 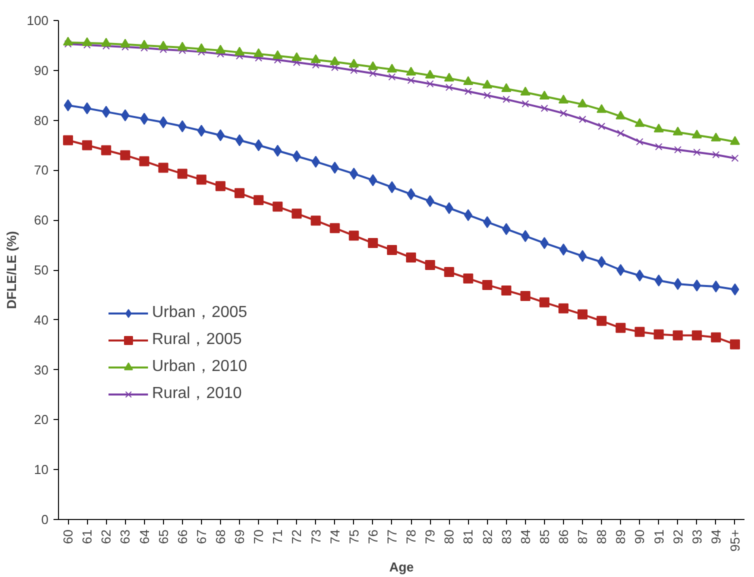 I want to click on legend-label: Rural，2010, so click(x=197, y=394).